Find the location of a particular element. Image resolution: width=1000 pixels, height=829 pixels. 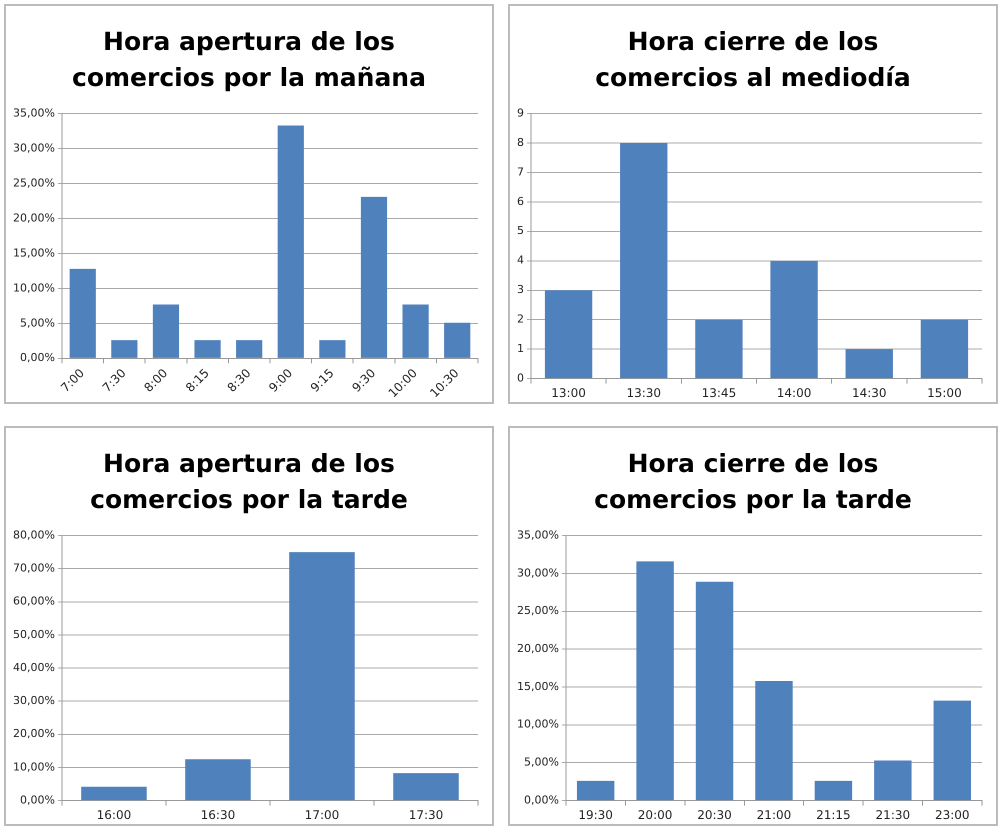

x-tick-label: 13:45 is located at coordinates (719, 393).